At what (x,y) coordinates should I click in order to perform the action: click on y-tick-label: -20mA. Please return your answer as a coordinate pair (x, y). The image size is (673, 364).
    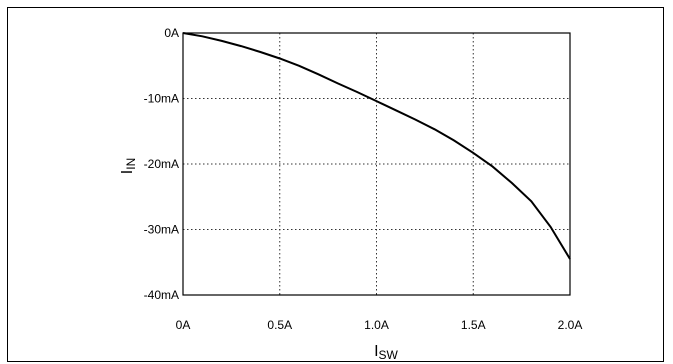
    Looking at the image, I should click on (161, 164).